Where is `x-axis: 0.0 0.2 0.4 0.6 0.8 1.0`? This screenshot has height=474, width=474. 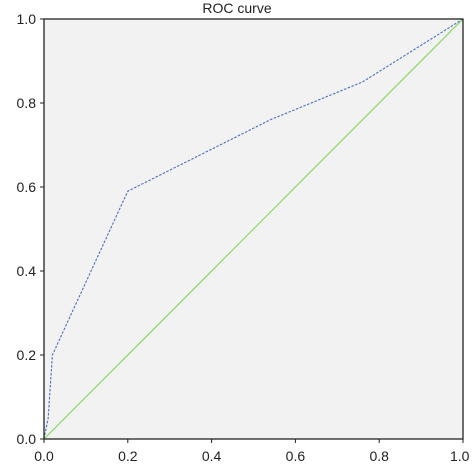
x-axis: 0.0 0.2 0.4 0.6 0.8 1.0 is located at coordinates (252, 451).